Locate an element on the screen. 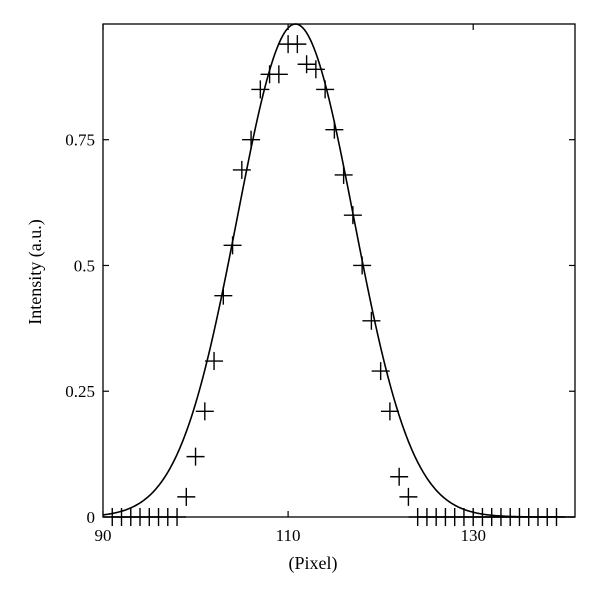 The image size is (600, 597). x-tick-label: 90 is located at coordinates (103, 535).